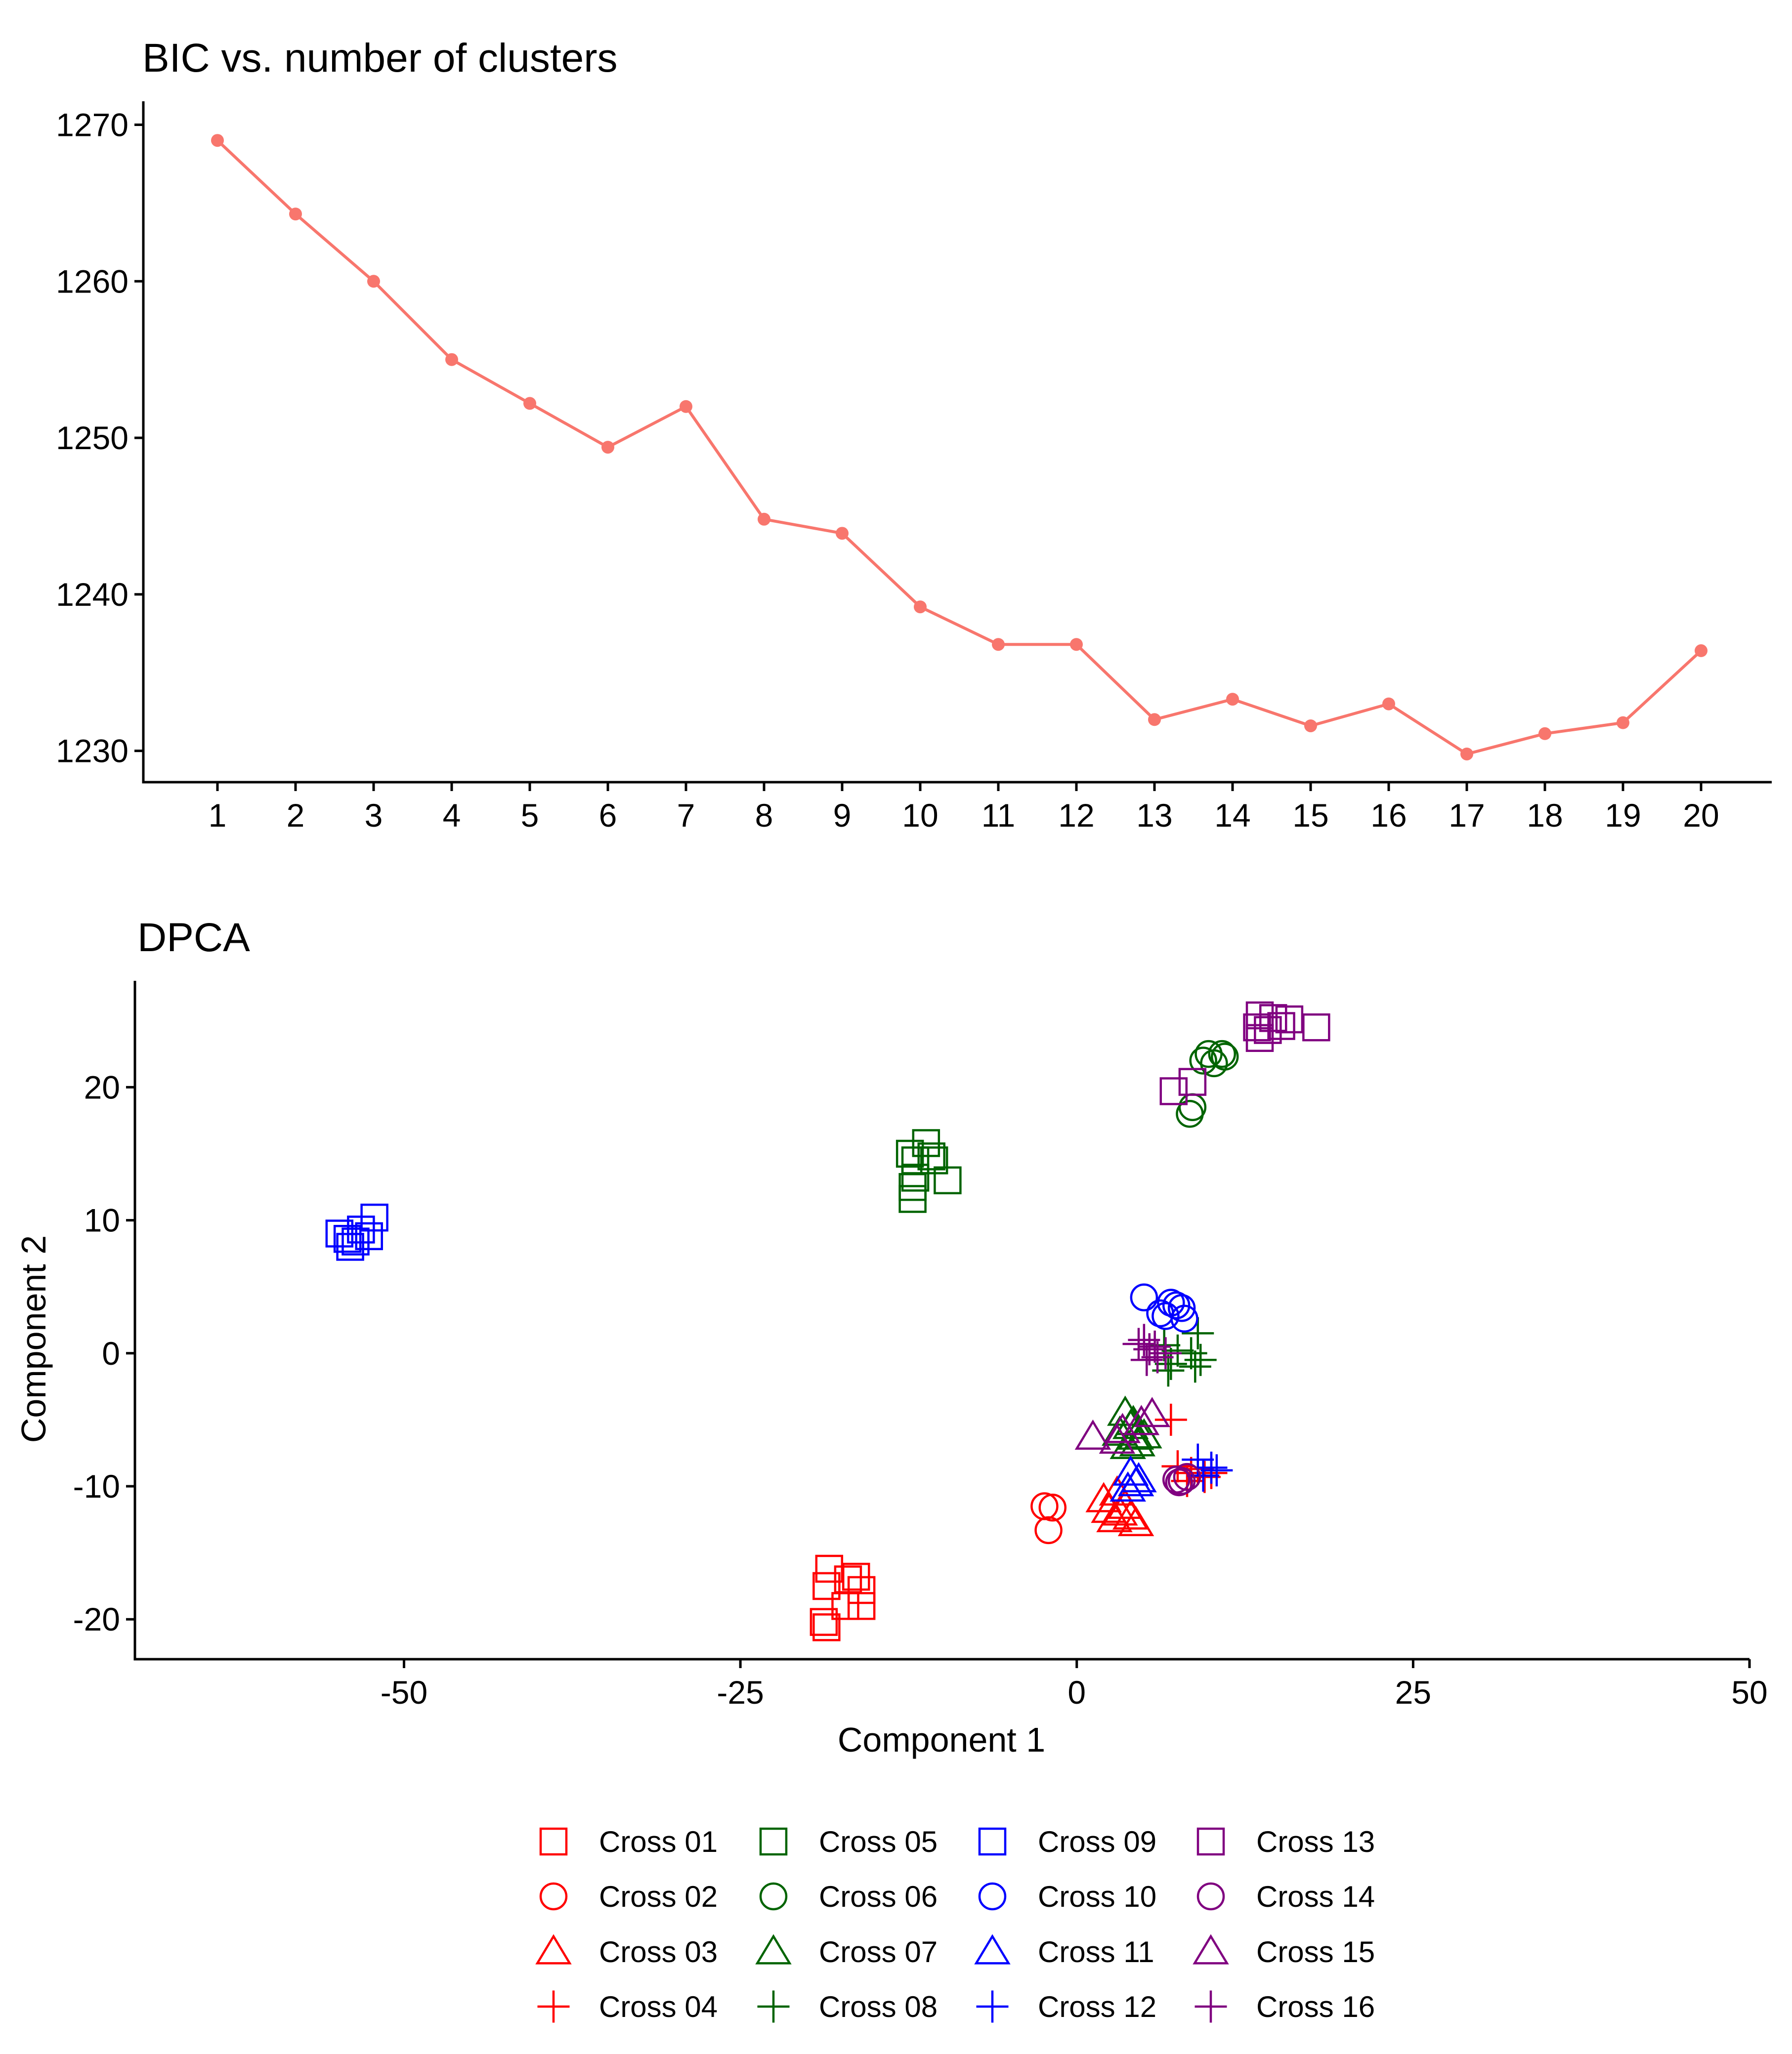 The height and width of the screenshot is (2054, 1792). Describe the element at coordinates (380, 58) in the screenshot. I see `bic-chart-title: BIC vs. number of clusters` at that location.